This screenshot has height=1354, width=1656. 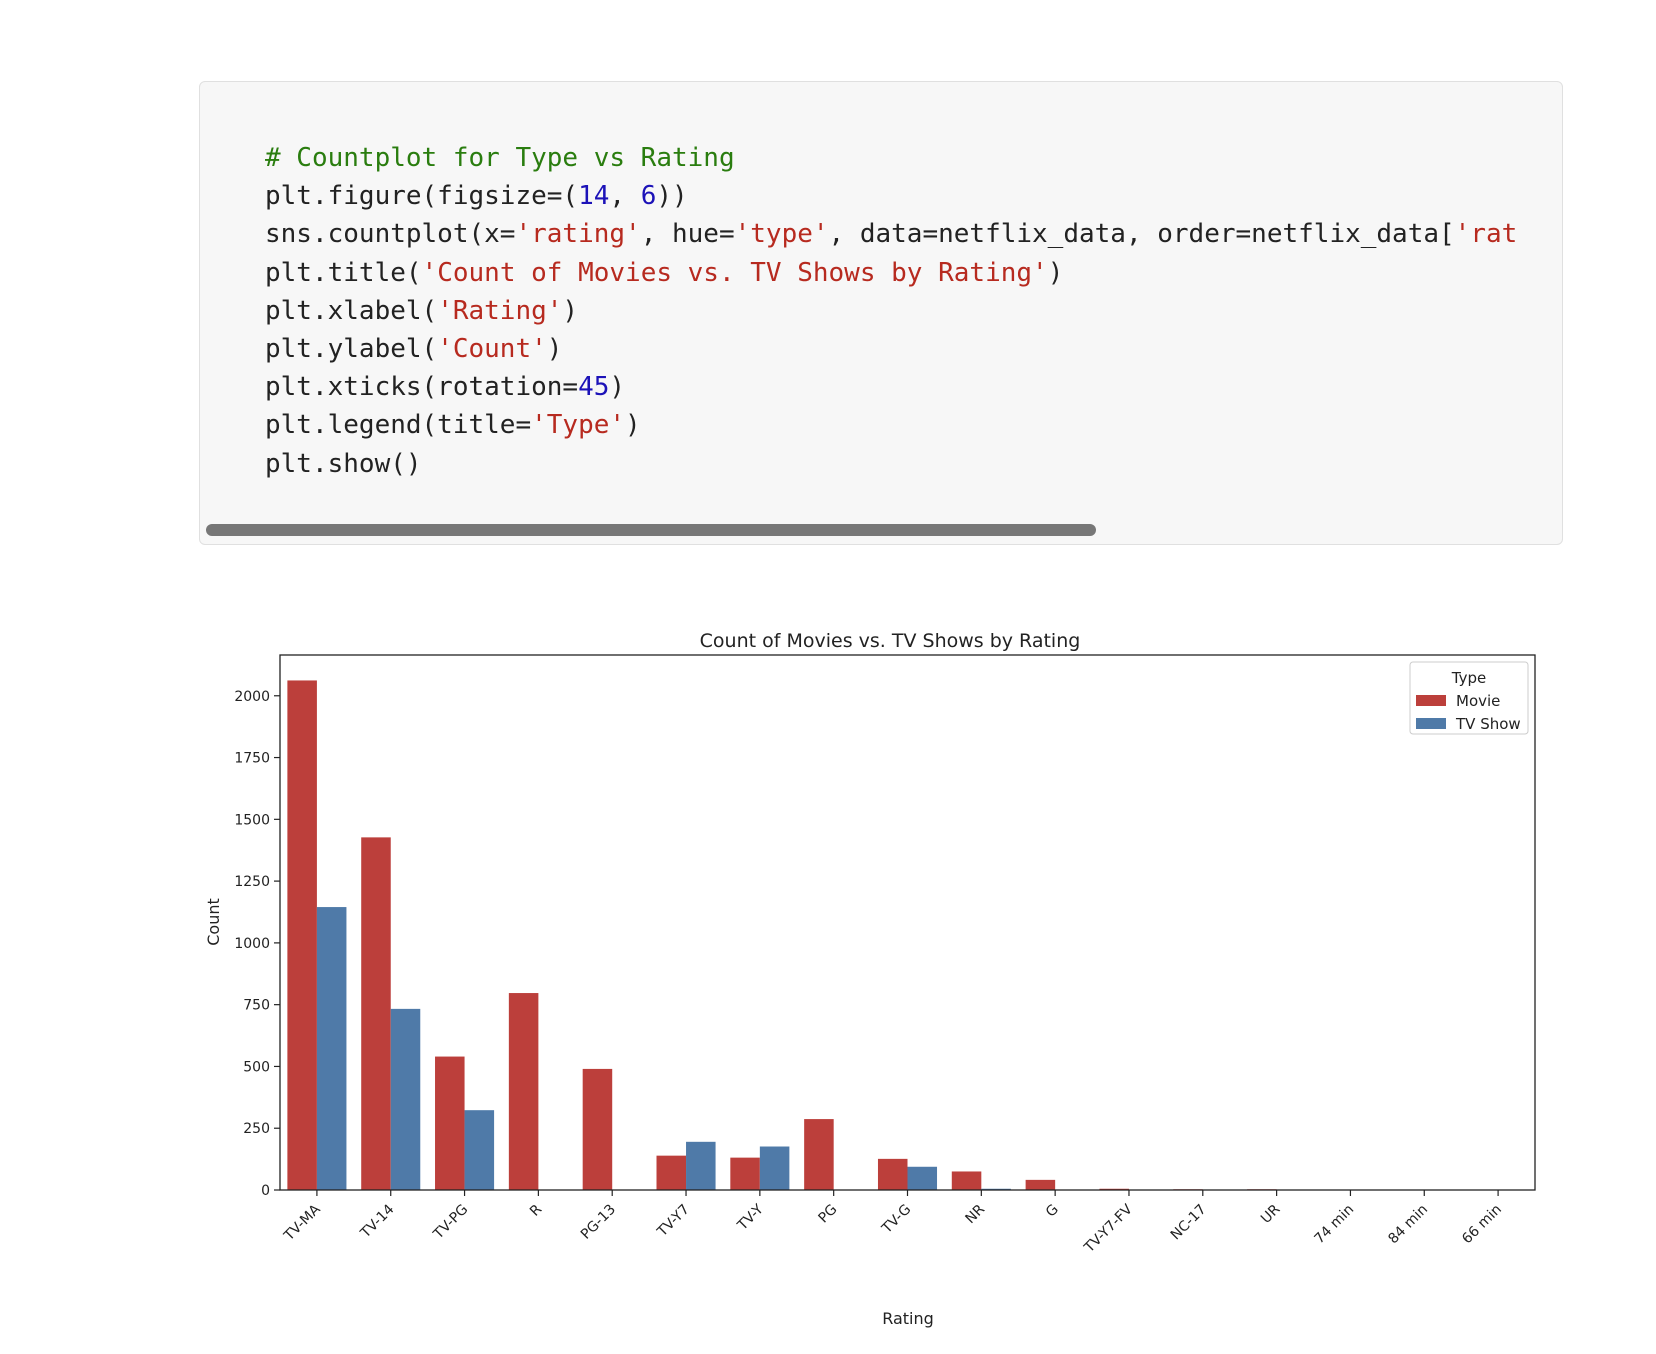 What do you see at coordinates (1052, 1211) in the screenshot?
I see `x-tick-label: G` at bounding box center [1052, 1211].